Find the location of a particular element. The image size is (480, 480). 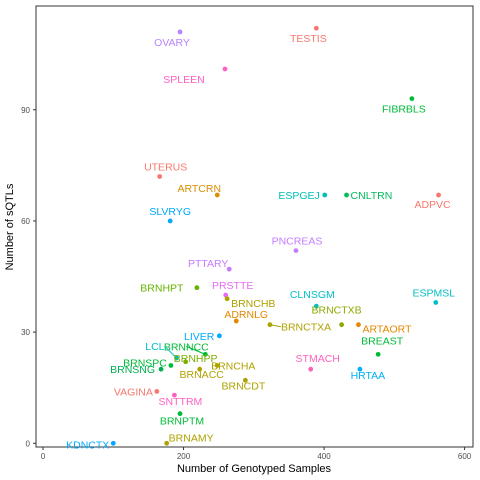

point-label-slvryg: SLVRYG is located at coordinates (170, 212).